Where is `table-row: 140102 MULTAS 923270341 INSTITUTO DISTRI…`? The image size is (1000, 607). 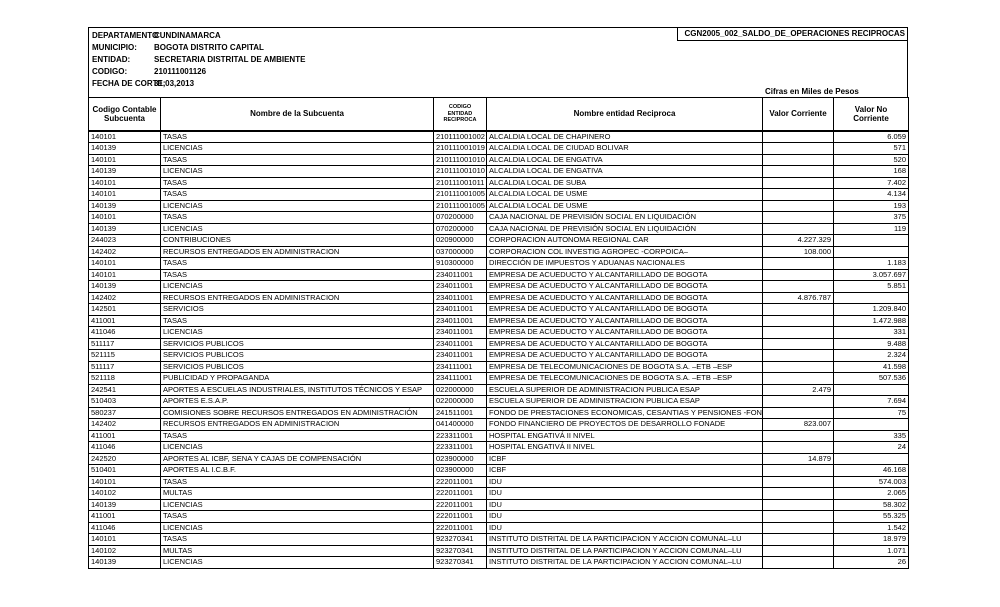
table-row: 140102 MULTAS 923270341 INSTITUTO DISTRI… is located at coordinates (498, 550).